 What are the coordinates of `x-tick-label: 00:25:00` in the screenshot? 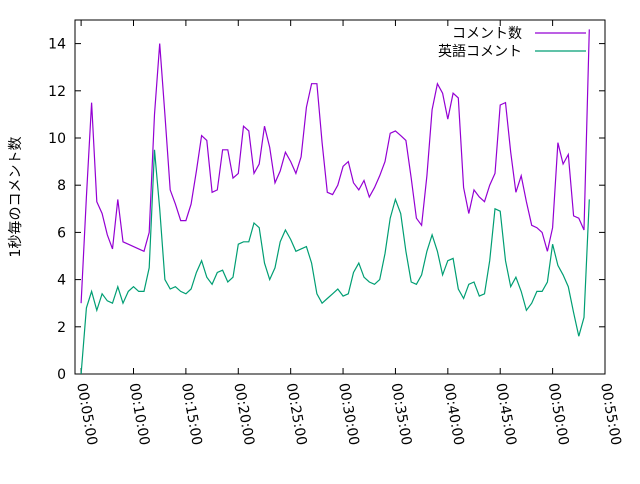 It's located at (296, 414).